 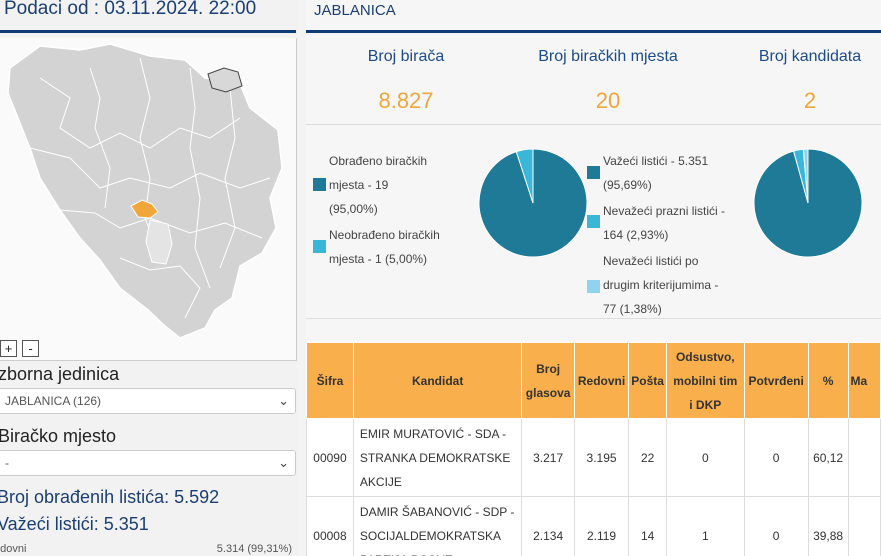 What do you see at coordinates (225, 80) in the screenshot?
I see `map-region-outline` at bounding box center [225, 80].